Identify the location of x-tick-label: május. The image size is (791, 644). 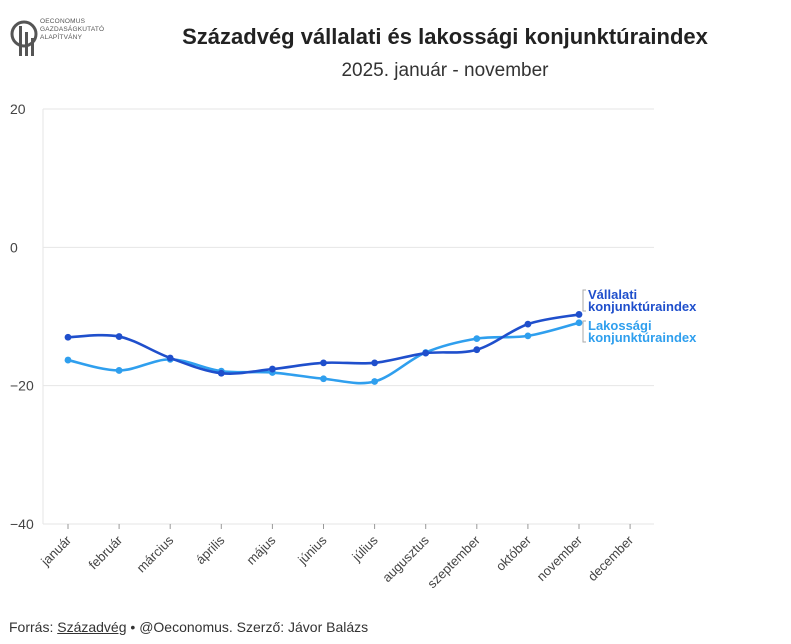
(260, 549).